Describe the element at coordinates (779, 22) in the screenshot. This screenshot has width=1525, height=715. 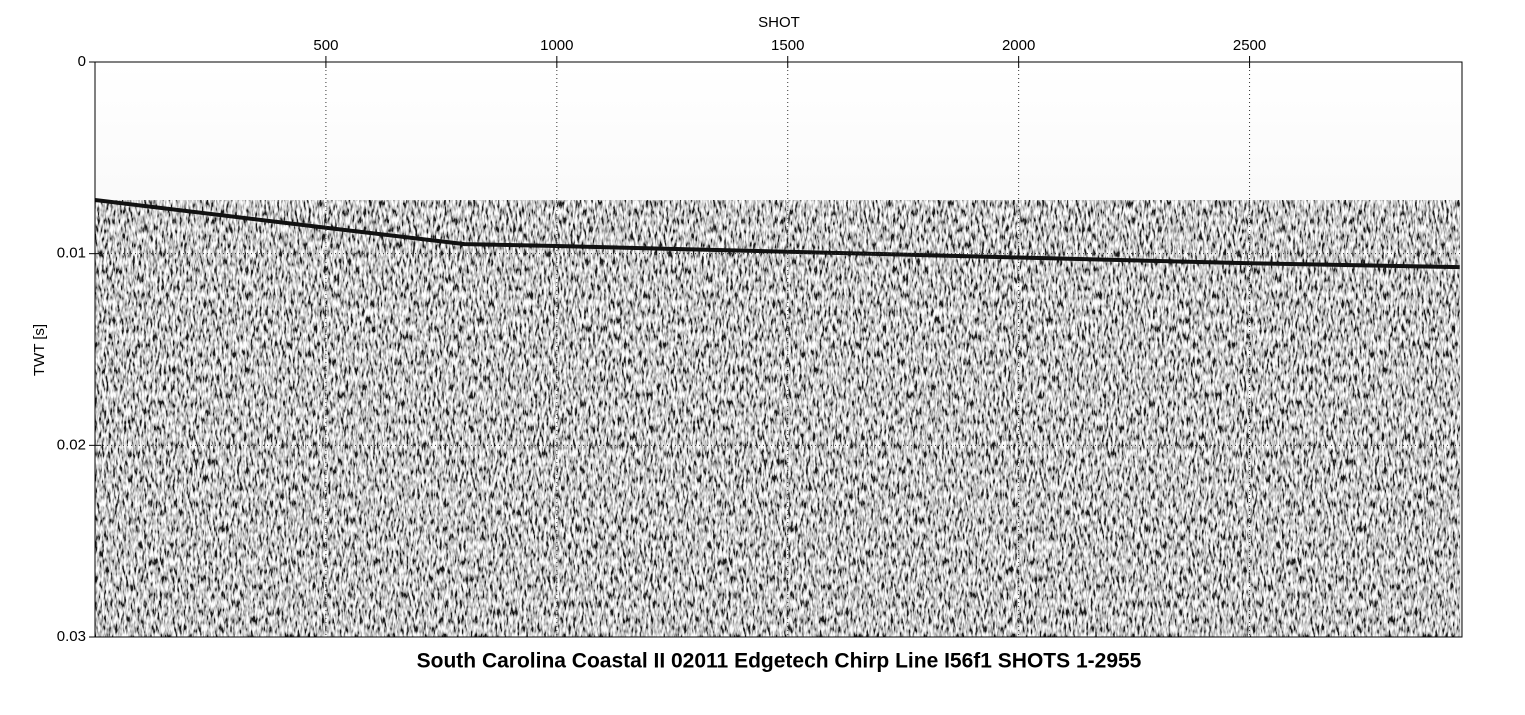
I see `x-axis-label: SHOT` at that location.